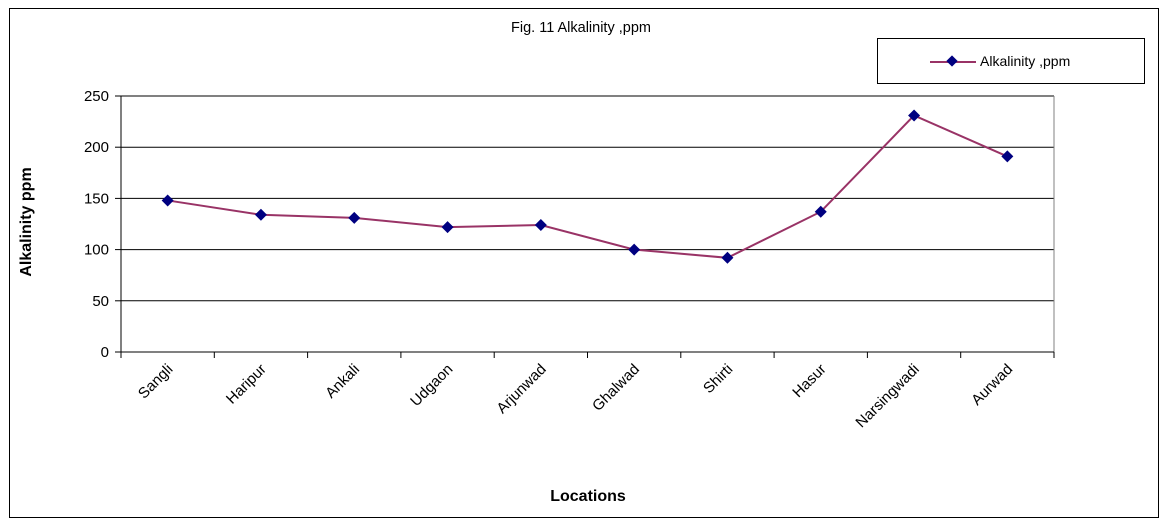 The width and height of the screenshot is (1162, 518). Describe the element at coordinates (718, 379) in the screenshot. I see `x-tick-label: Shirti` at that location.